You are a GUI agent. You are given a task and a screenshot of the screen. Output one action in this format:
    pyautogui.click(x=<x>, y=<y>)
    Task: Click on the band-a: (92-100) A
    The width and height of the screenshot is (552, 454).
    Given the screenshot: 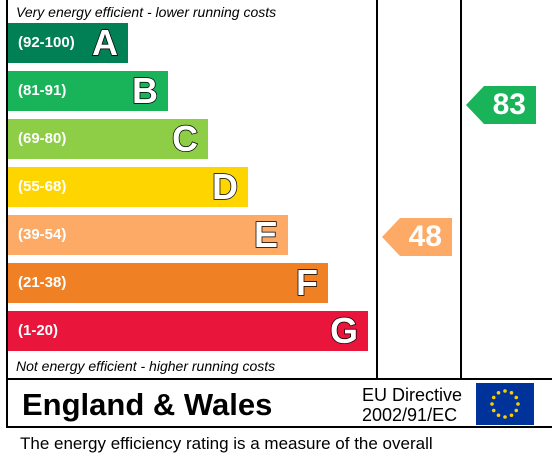 What is the action you would take?
    pyautogui.click(x=68, y=43)
    